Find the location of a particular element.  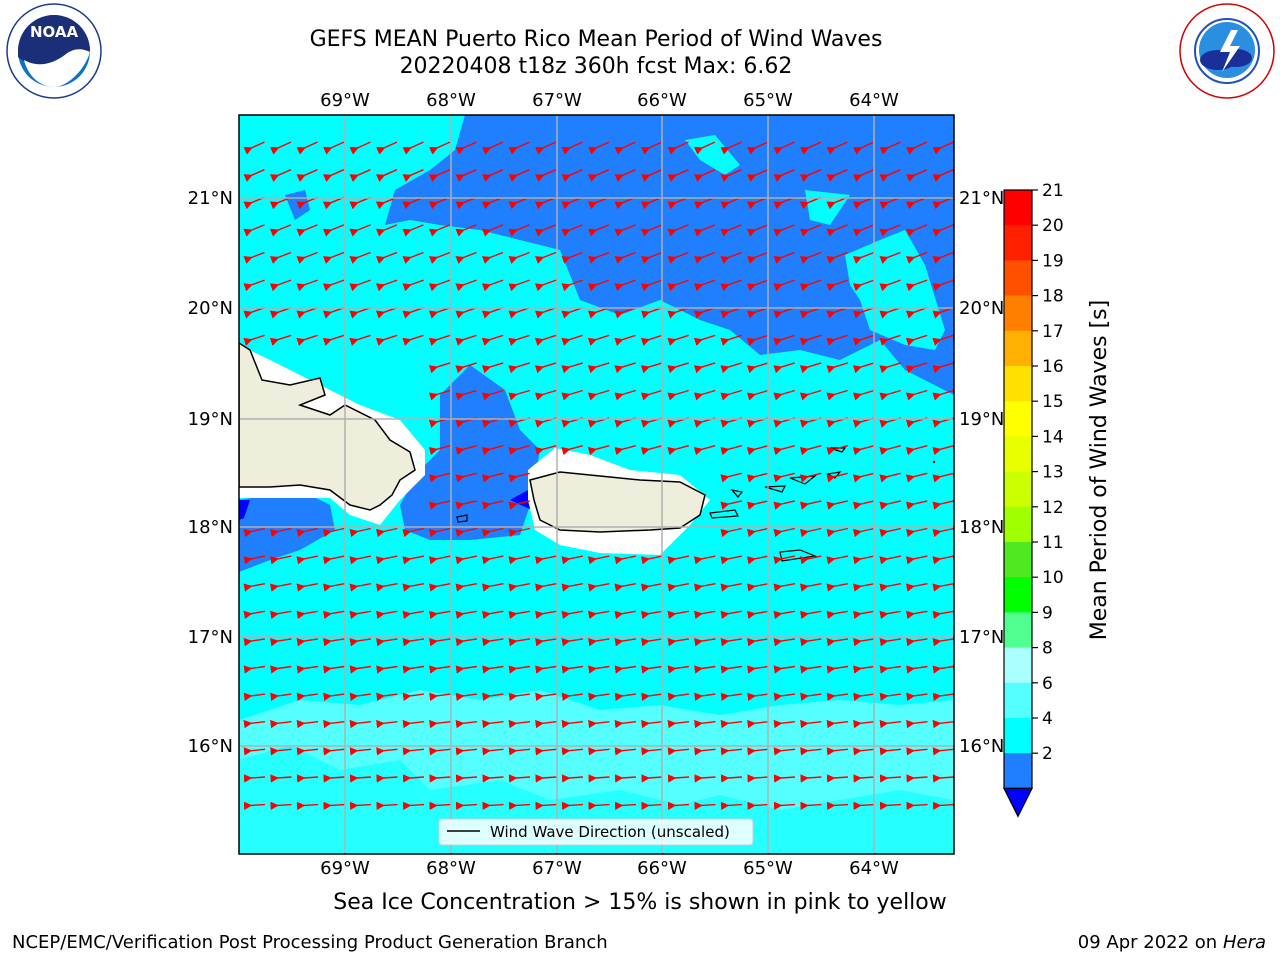

lat-label: 19°N is located at coordinates (981, 419).